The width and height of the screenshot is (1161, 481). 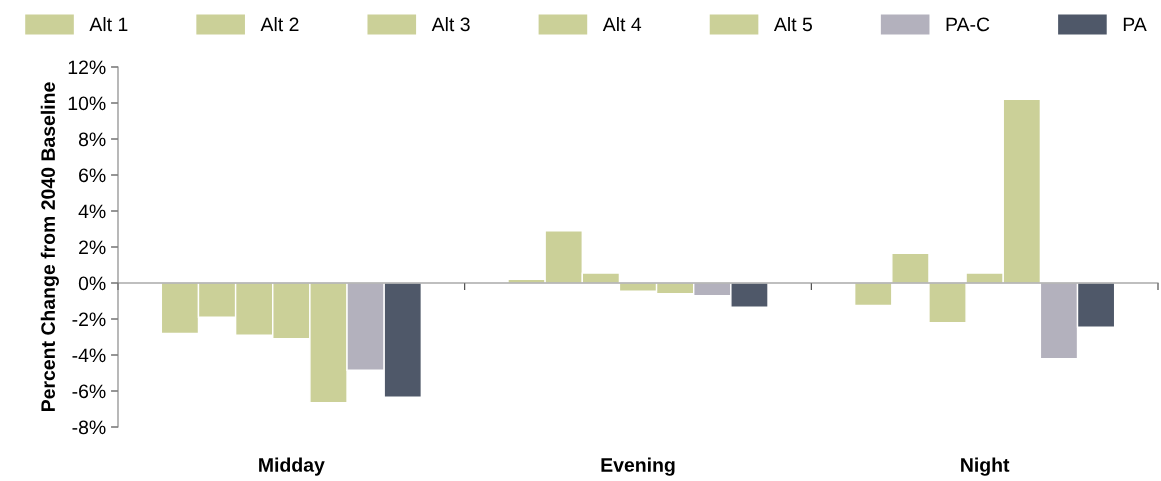 I want to click on y-tick-label: -4%, so click(x=89, y=355).